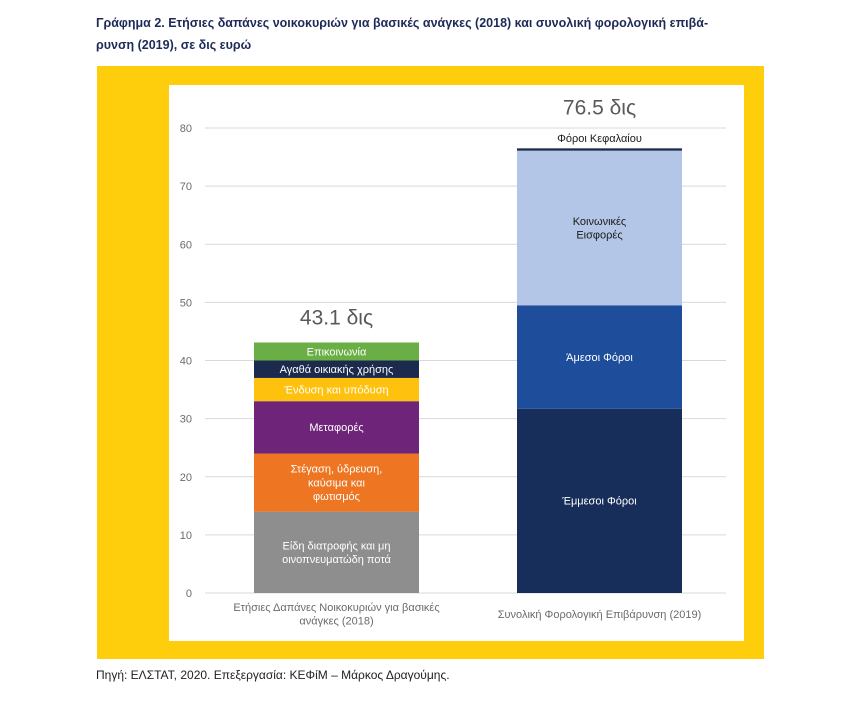 The height and width of the screenshot is (702, 866). I want to click on segment-label: Κοινωνικές Εισφορές, so click(600, 229).